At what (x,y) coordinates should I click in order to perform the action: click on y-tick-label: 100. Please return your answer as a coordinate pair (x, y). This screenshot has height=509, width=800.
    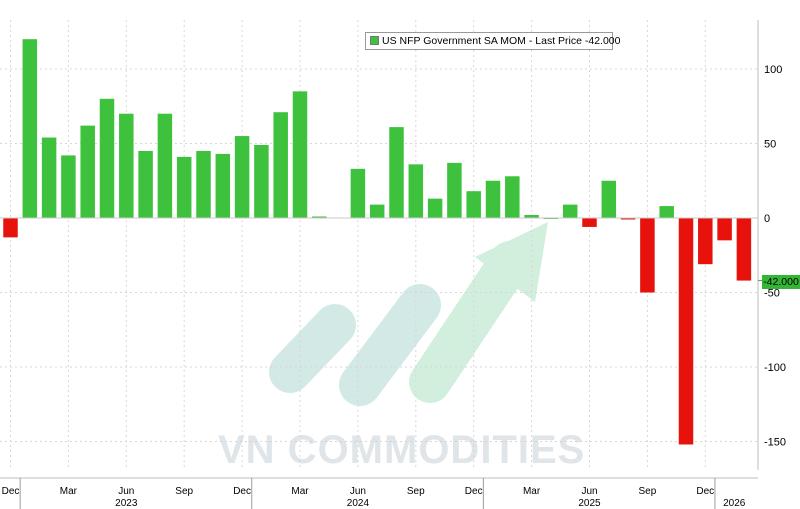
    Looking at the image, I should click on (773, 70).